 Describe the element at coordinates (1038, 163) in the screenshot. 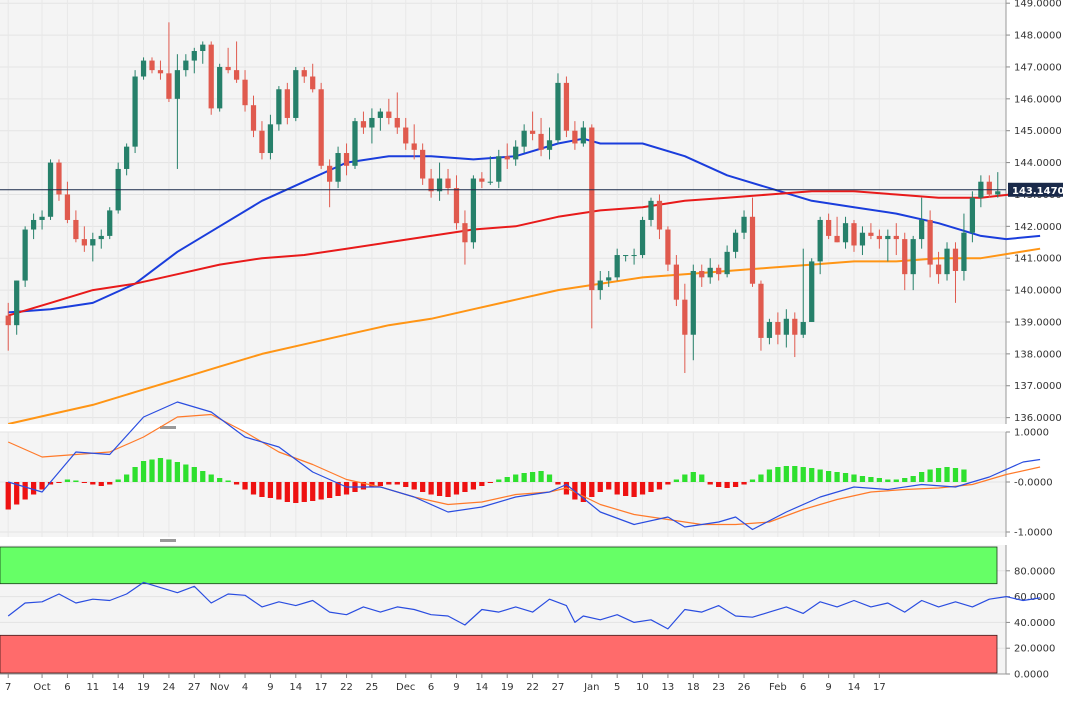

I see `price-tick-label: 144.0000` at that location.